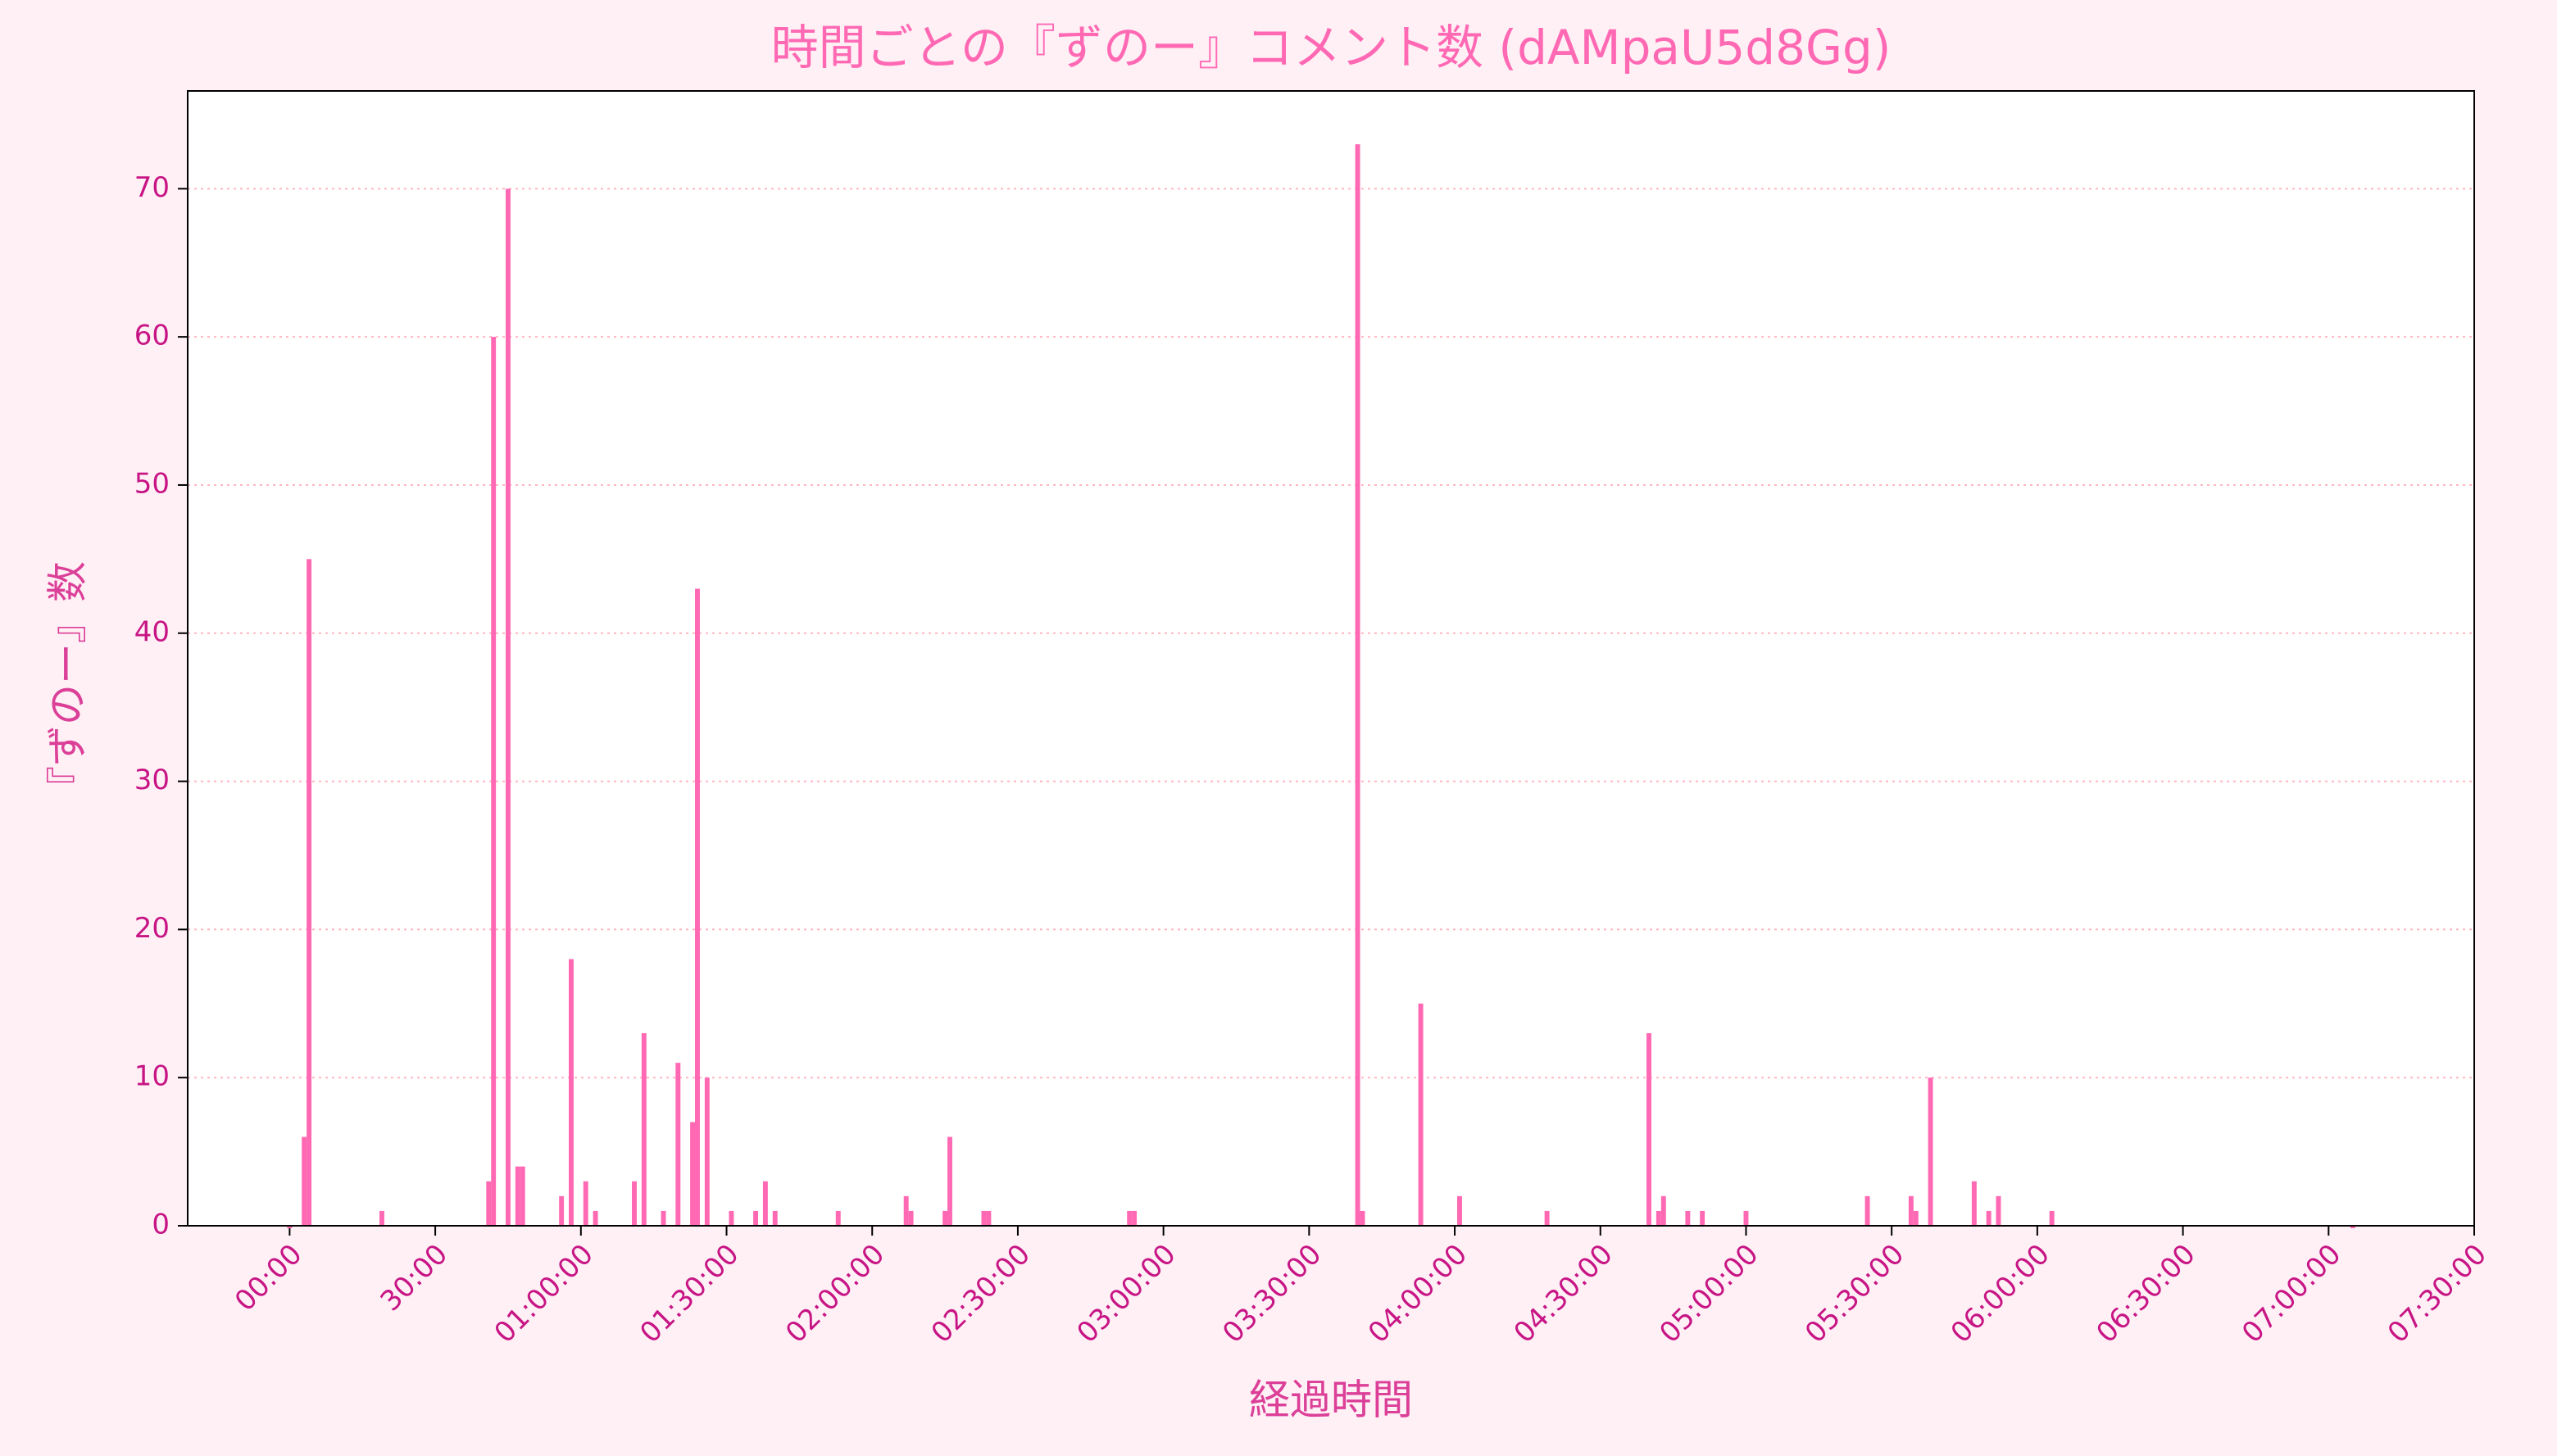 This screenshot has width=2557, height=1456. Describe the element at coordinates (152, 1077) in the screenshot. I see `y-tick-label: 10` at that location.